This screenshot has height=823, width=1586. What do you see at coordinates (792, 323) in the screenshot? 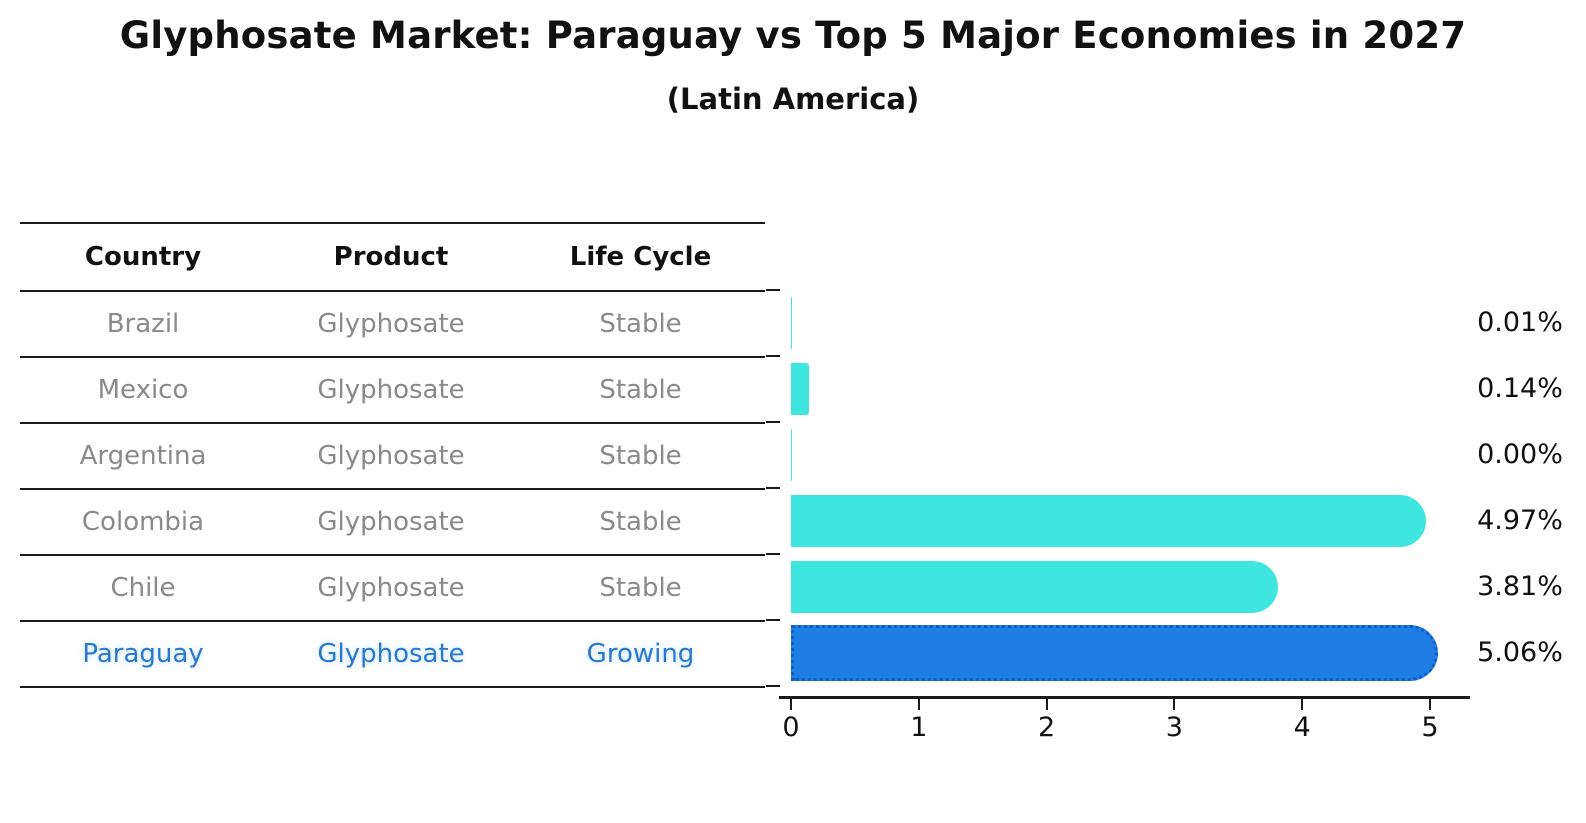
I see `bar-brazil` at bounding box center [792, 323].